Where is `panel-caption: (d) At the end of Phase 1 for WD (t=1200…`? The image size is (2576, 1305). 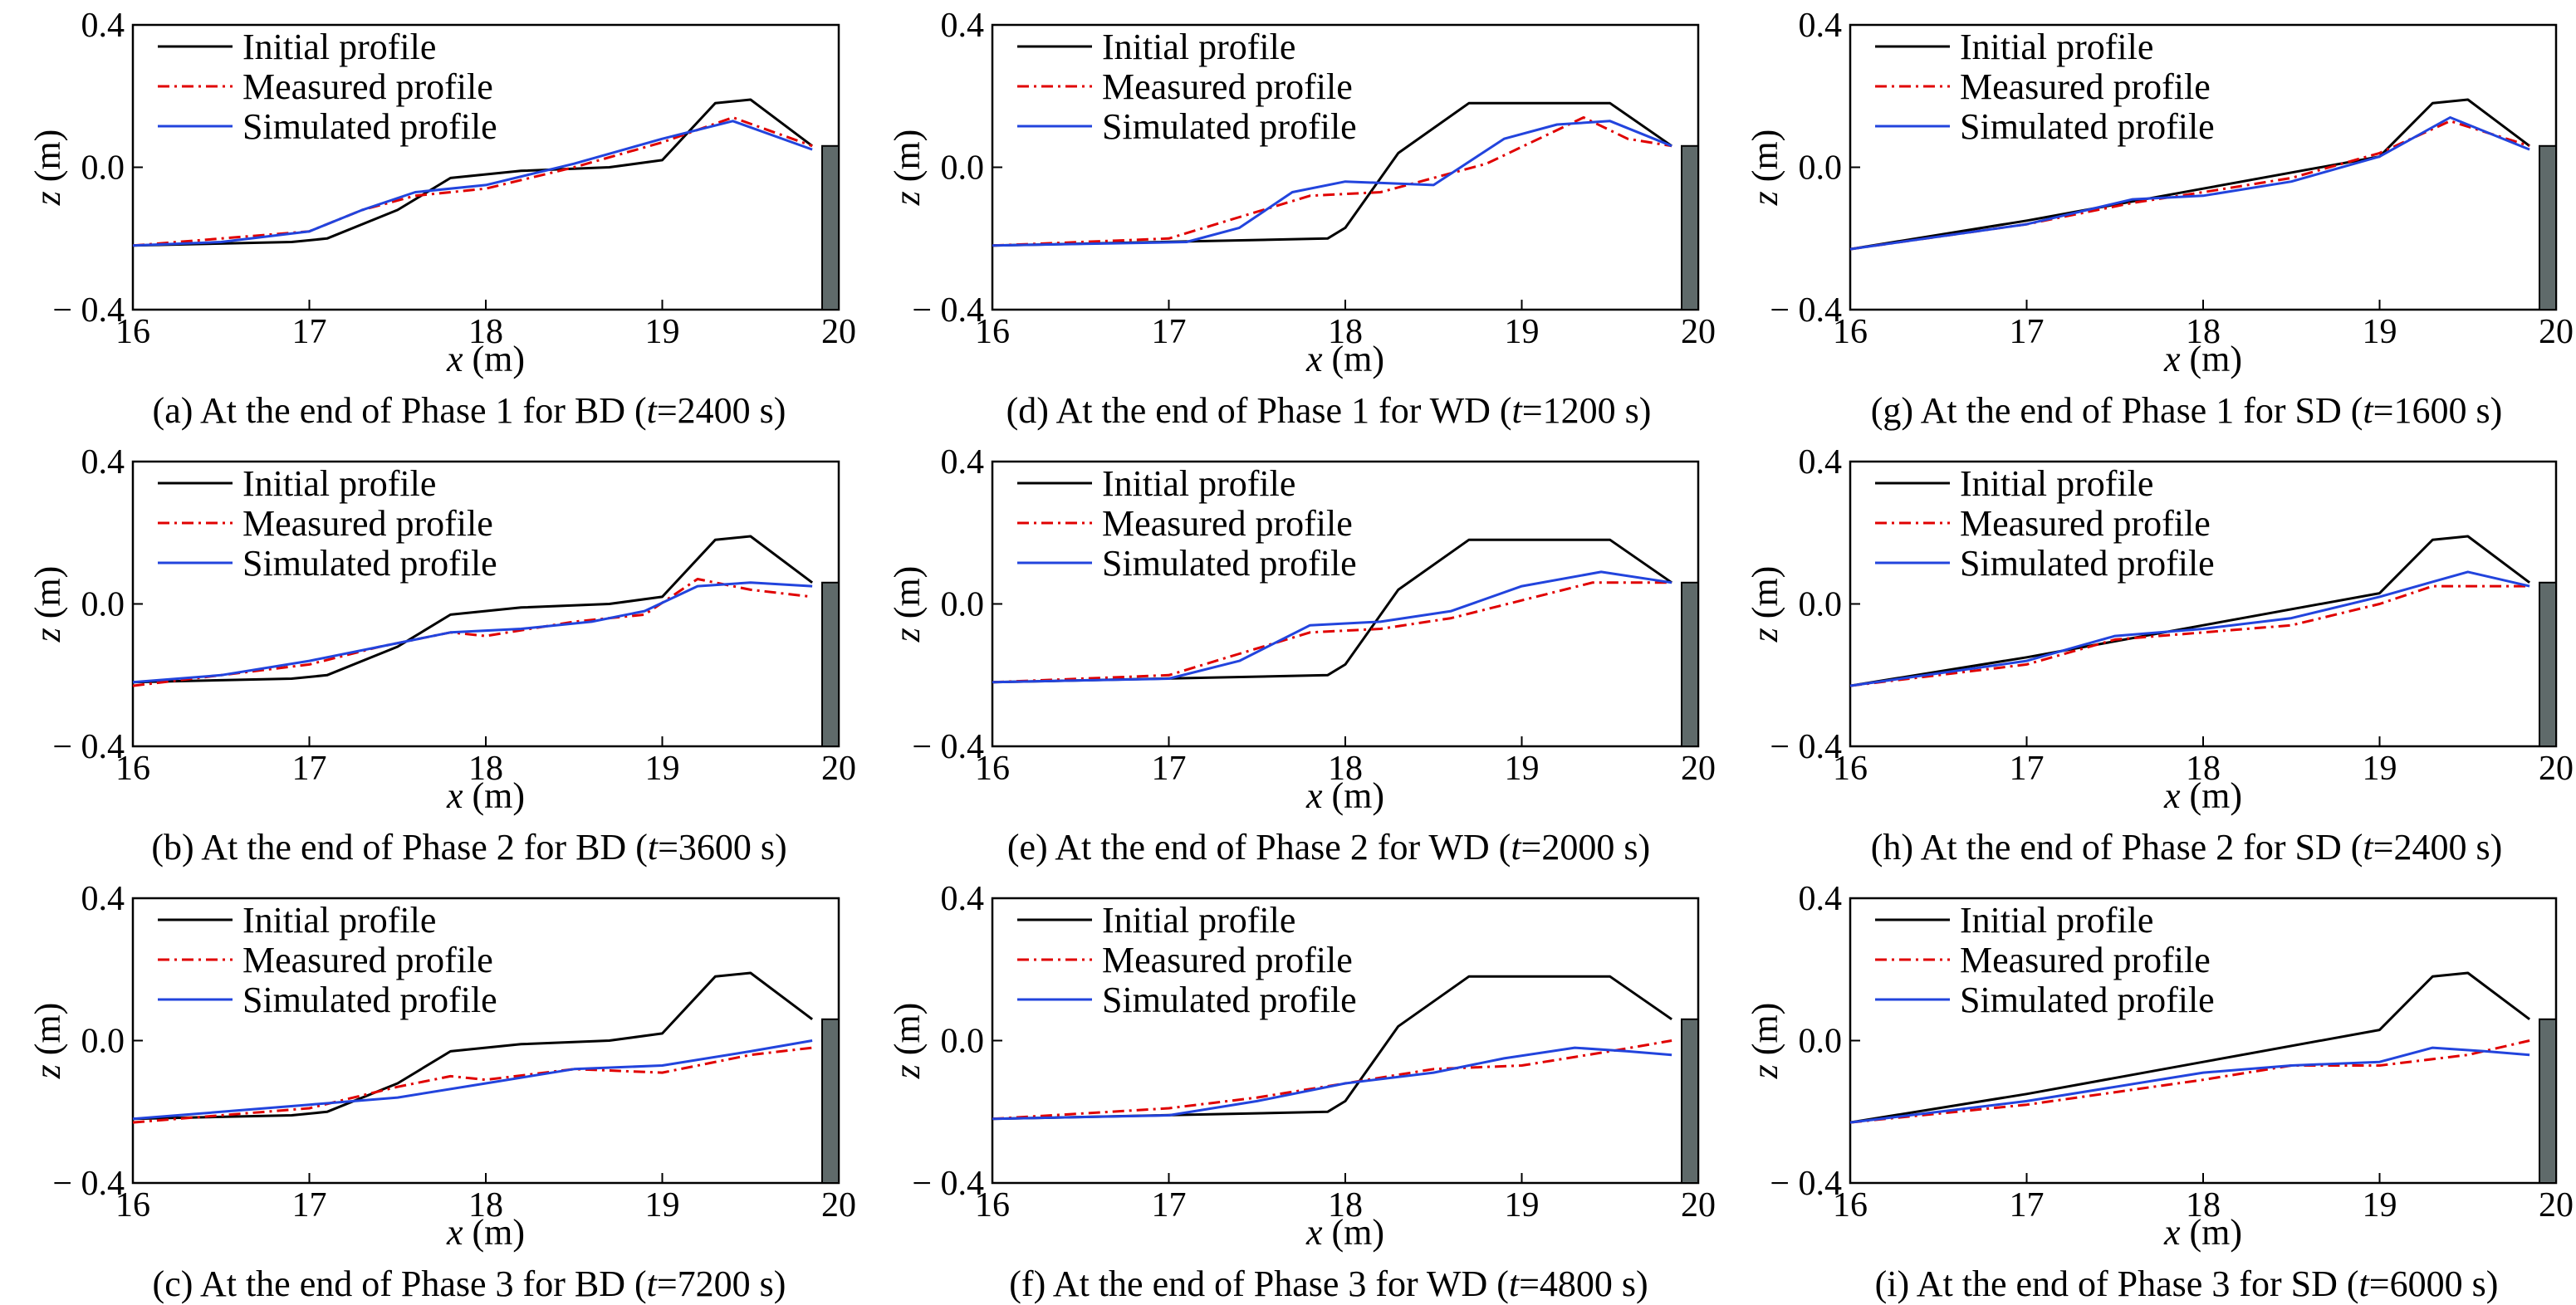 panel-caption: (d) At the end of Phase 1 for WD (t=1200… is located at coordinates (1329, 410).